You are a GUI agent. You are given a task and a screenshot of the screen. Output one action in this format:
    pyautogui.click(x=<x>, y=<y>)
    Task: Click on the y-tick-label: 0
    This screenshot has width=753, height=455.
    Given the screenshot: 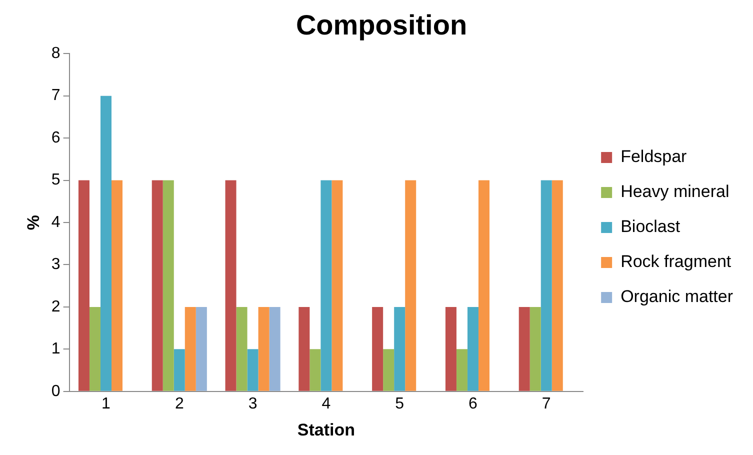 What is the action you would take?
    pyautogui.click(x=55, y=391)
    